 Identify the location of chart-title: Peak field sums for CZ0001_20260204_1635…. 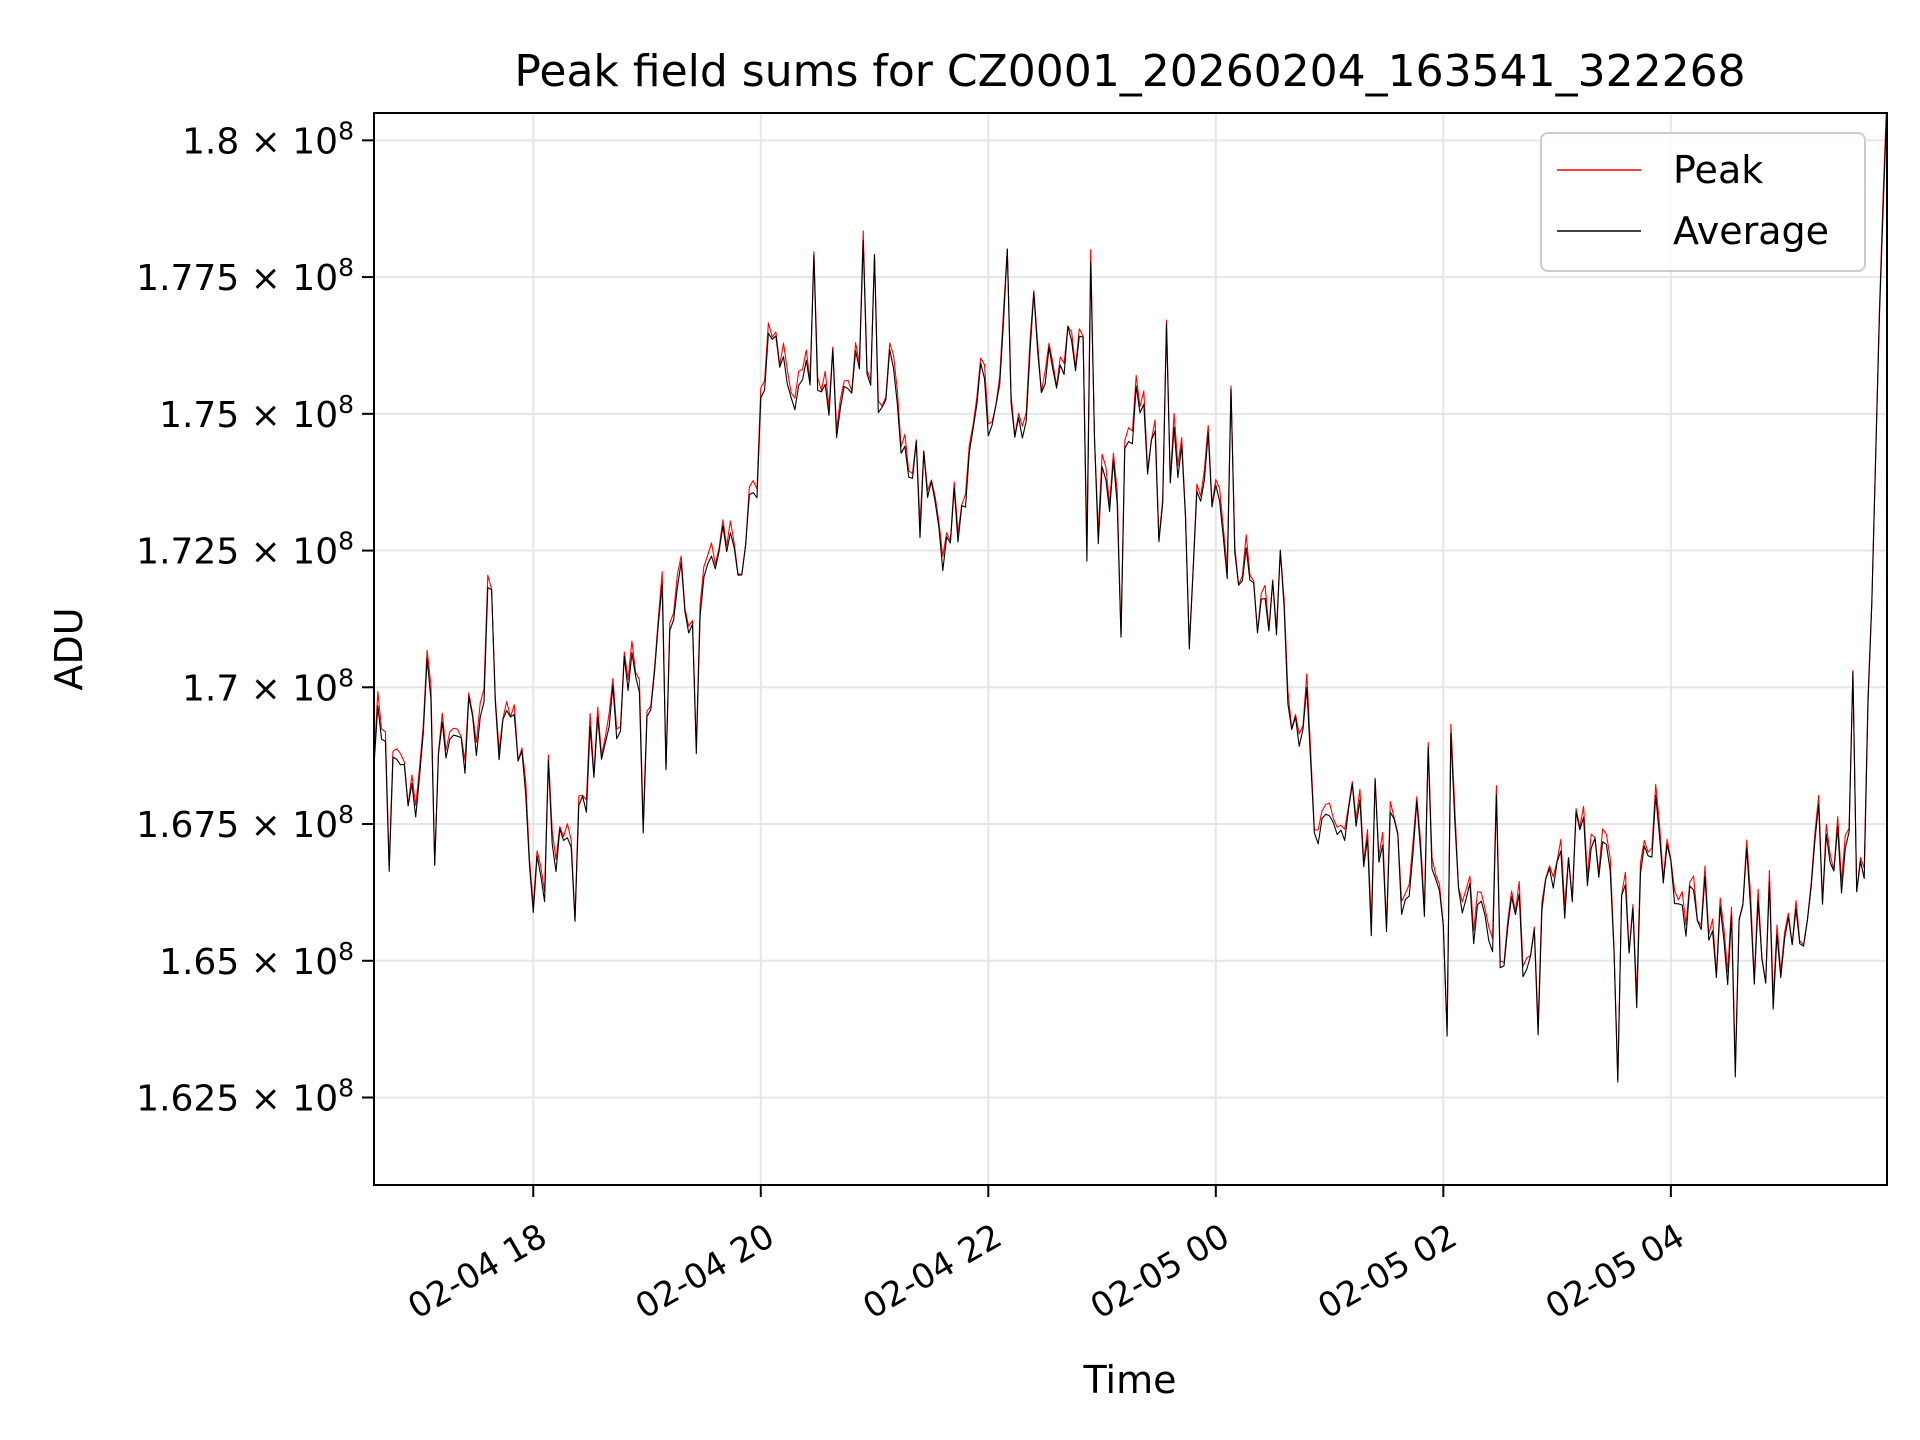
(1129, 71).